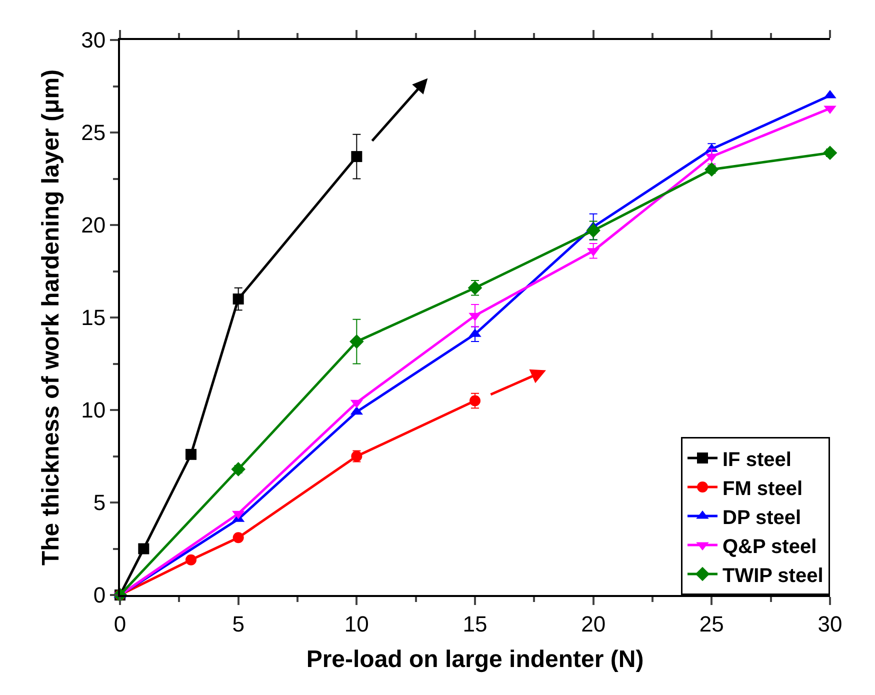  What do you see at coordinates (238, 623) in the screenshot?
I see `x-tick-label: 5` at bounding box center [238, 623].